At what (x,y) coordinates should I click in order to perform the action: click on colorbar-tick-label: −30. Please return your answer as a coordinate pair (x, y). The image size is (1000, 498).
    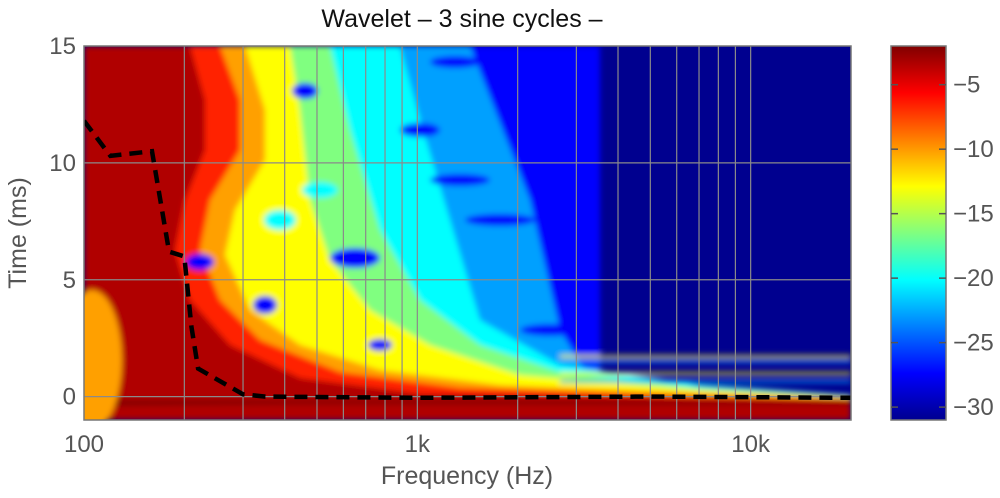
    Looking at the image, I should click on (973, 407).